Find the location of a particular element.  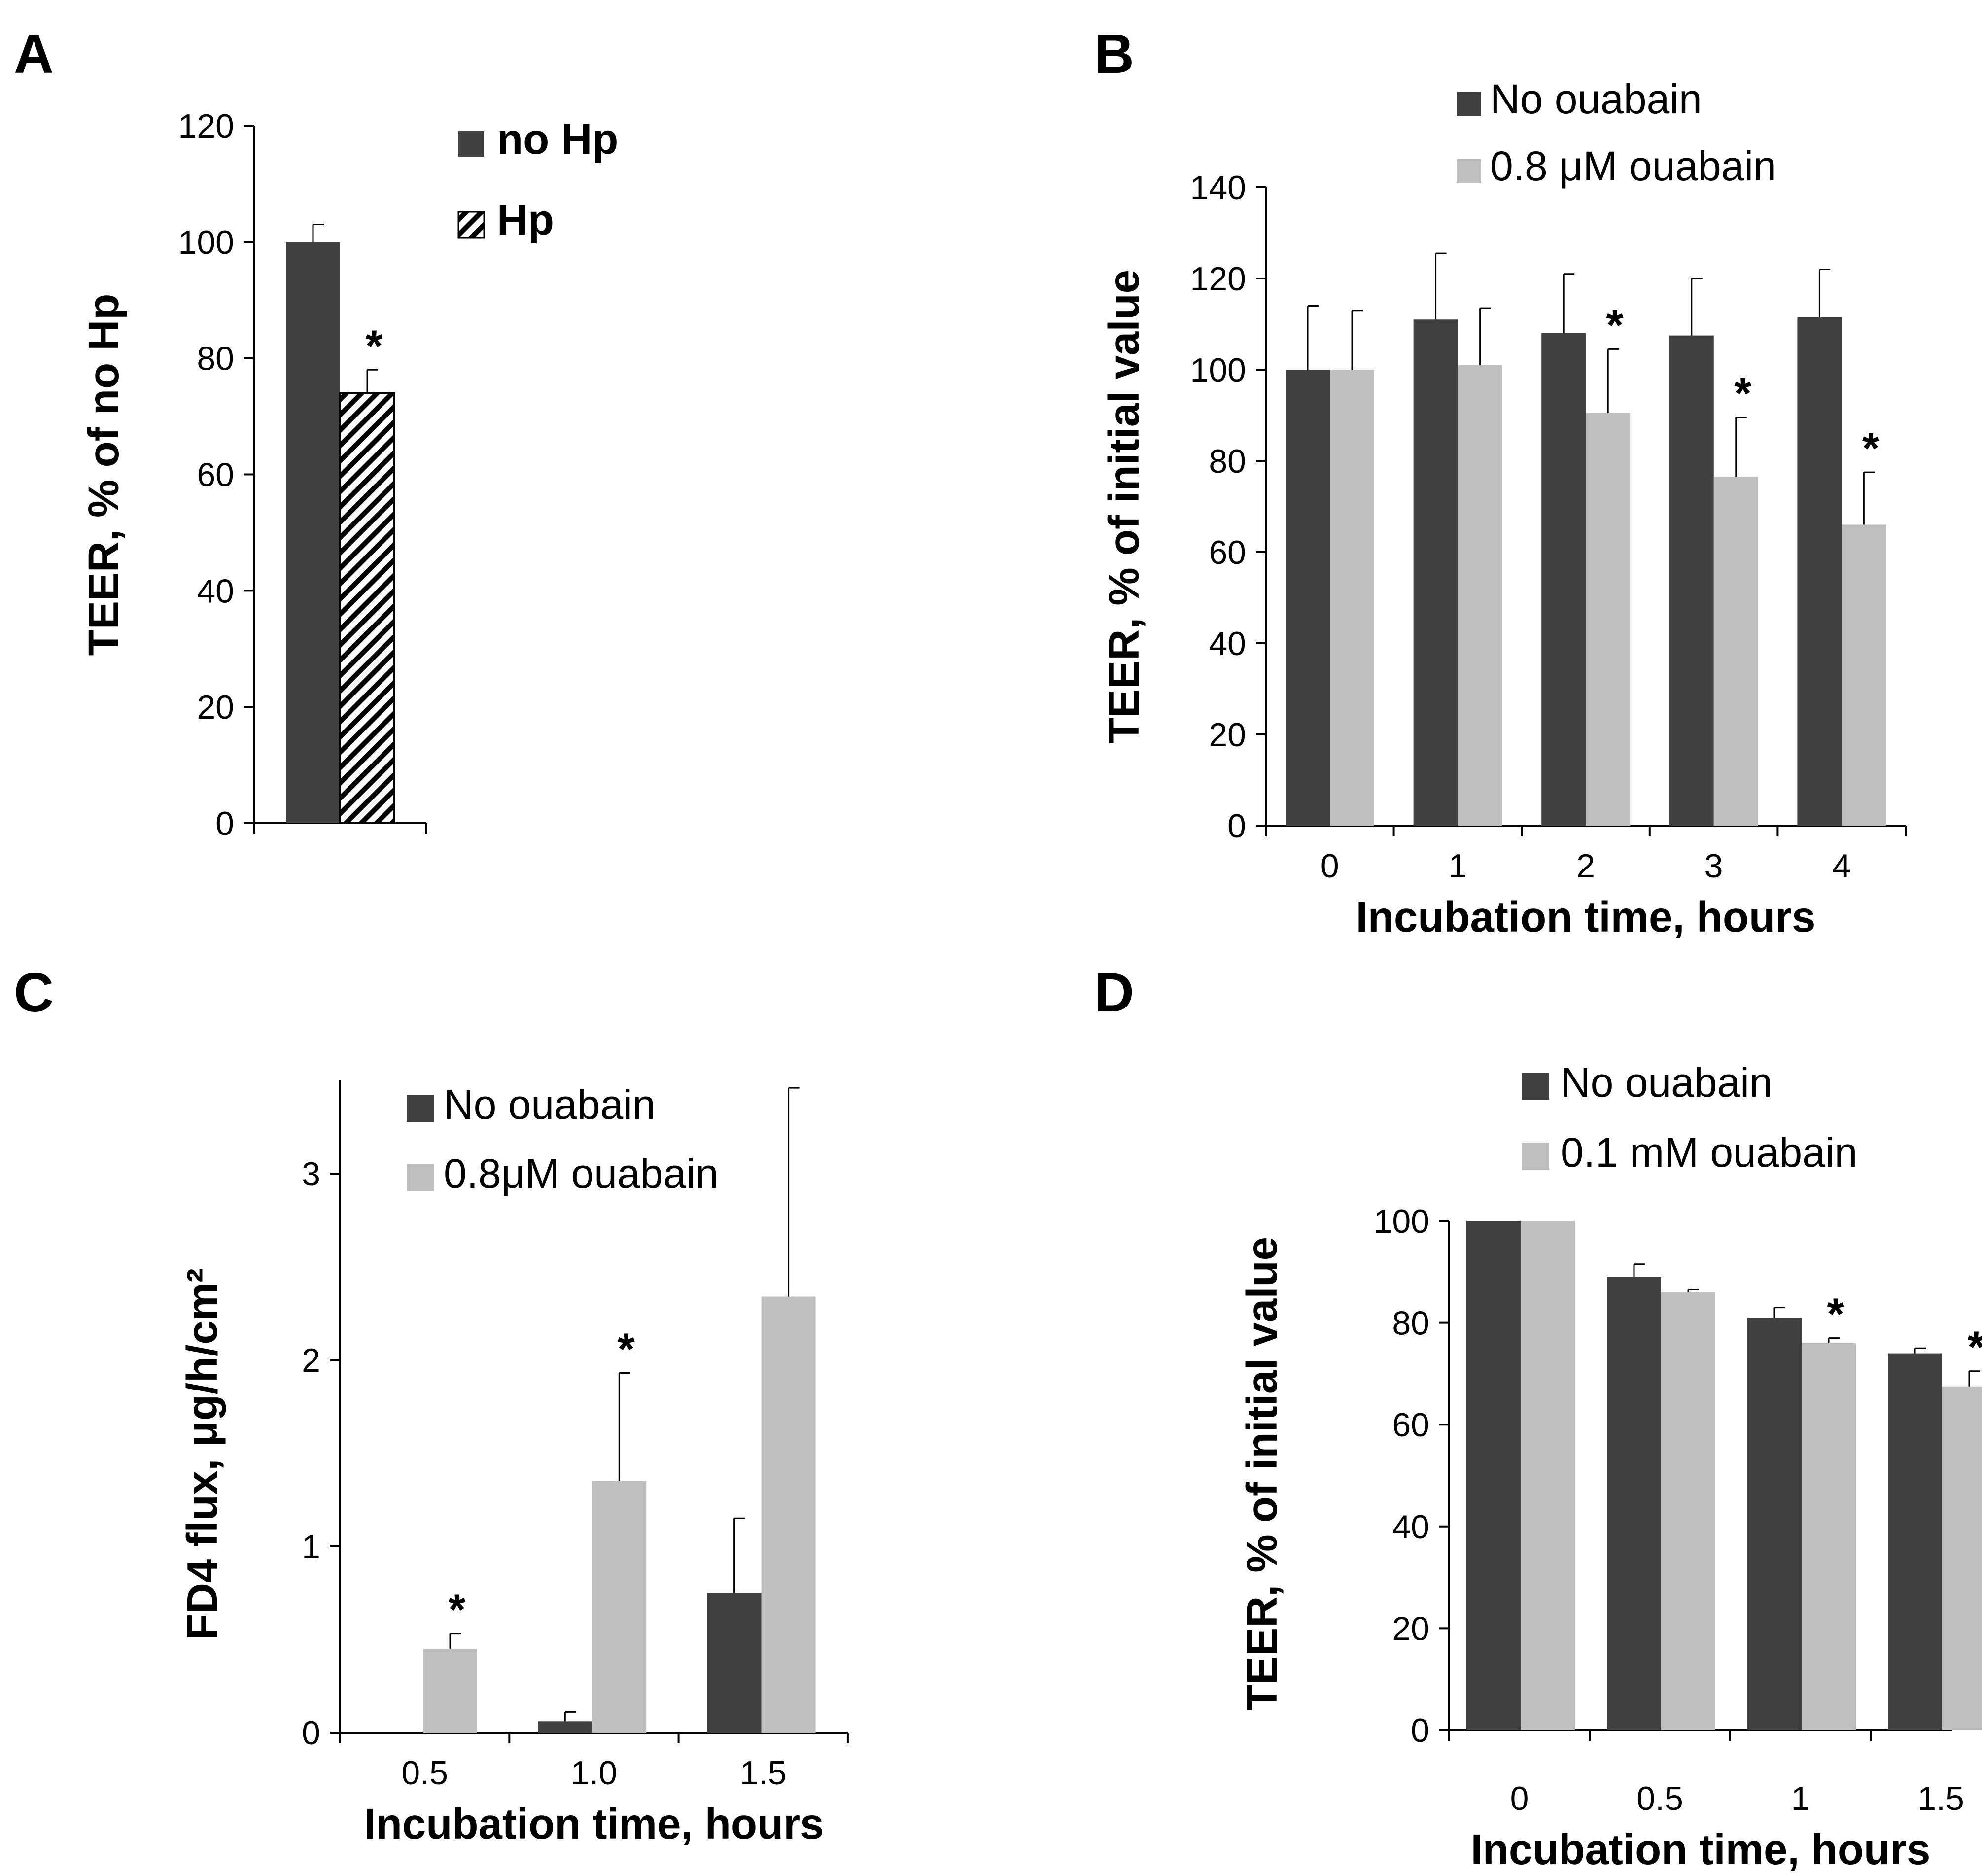

legend-label: Hp is located at coordinates (525, 220).